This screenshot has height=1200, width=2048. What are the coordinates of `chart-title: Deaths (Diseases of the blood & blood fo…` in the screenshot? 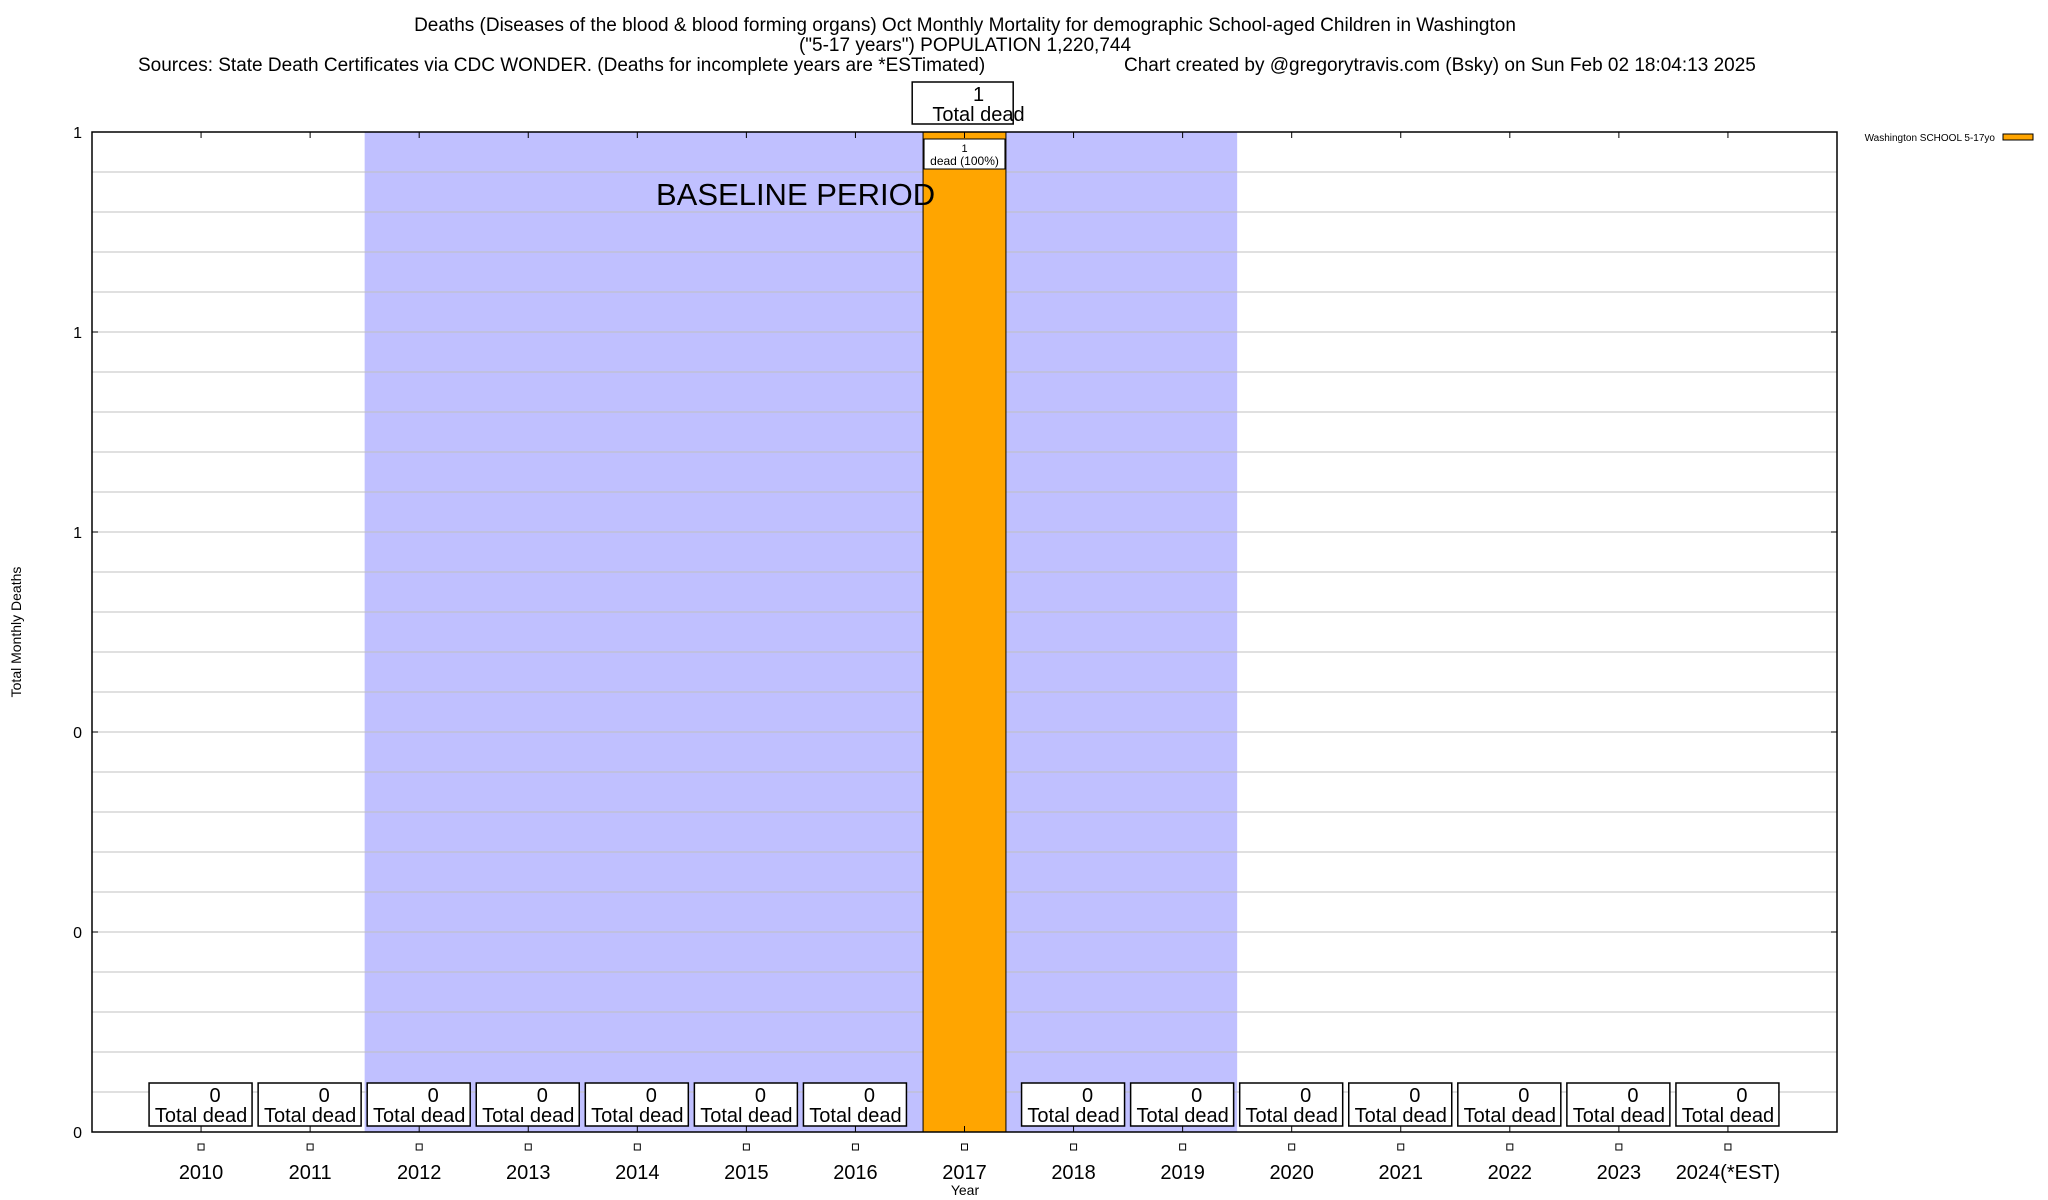 It's located at (947, 45).